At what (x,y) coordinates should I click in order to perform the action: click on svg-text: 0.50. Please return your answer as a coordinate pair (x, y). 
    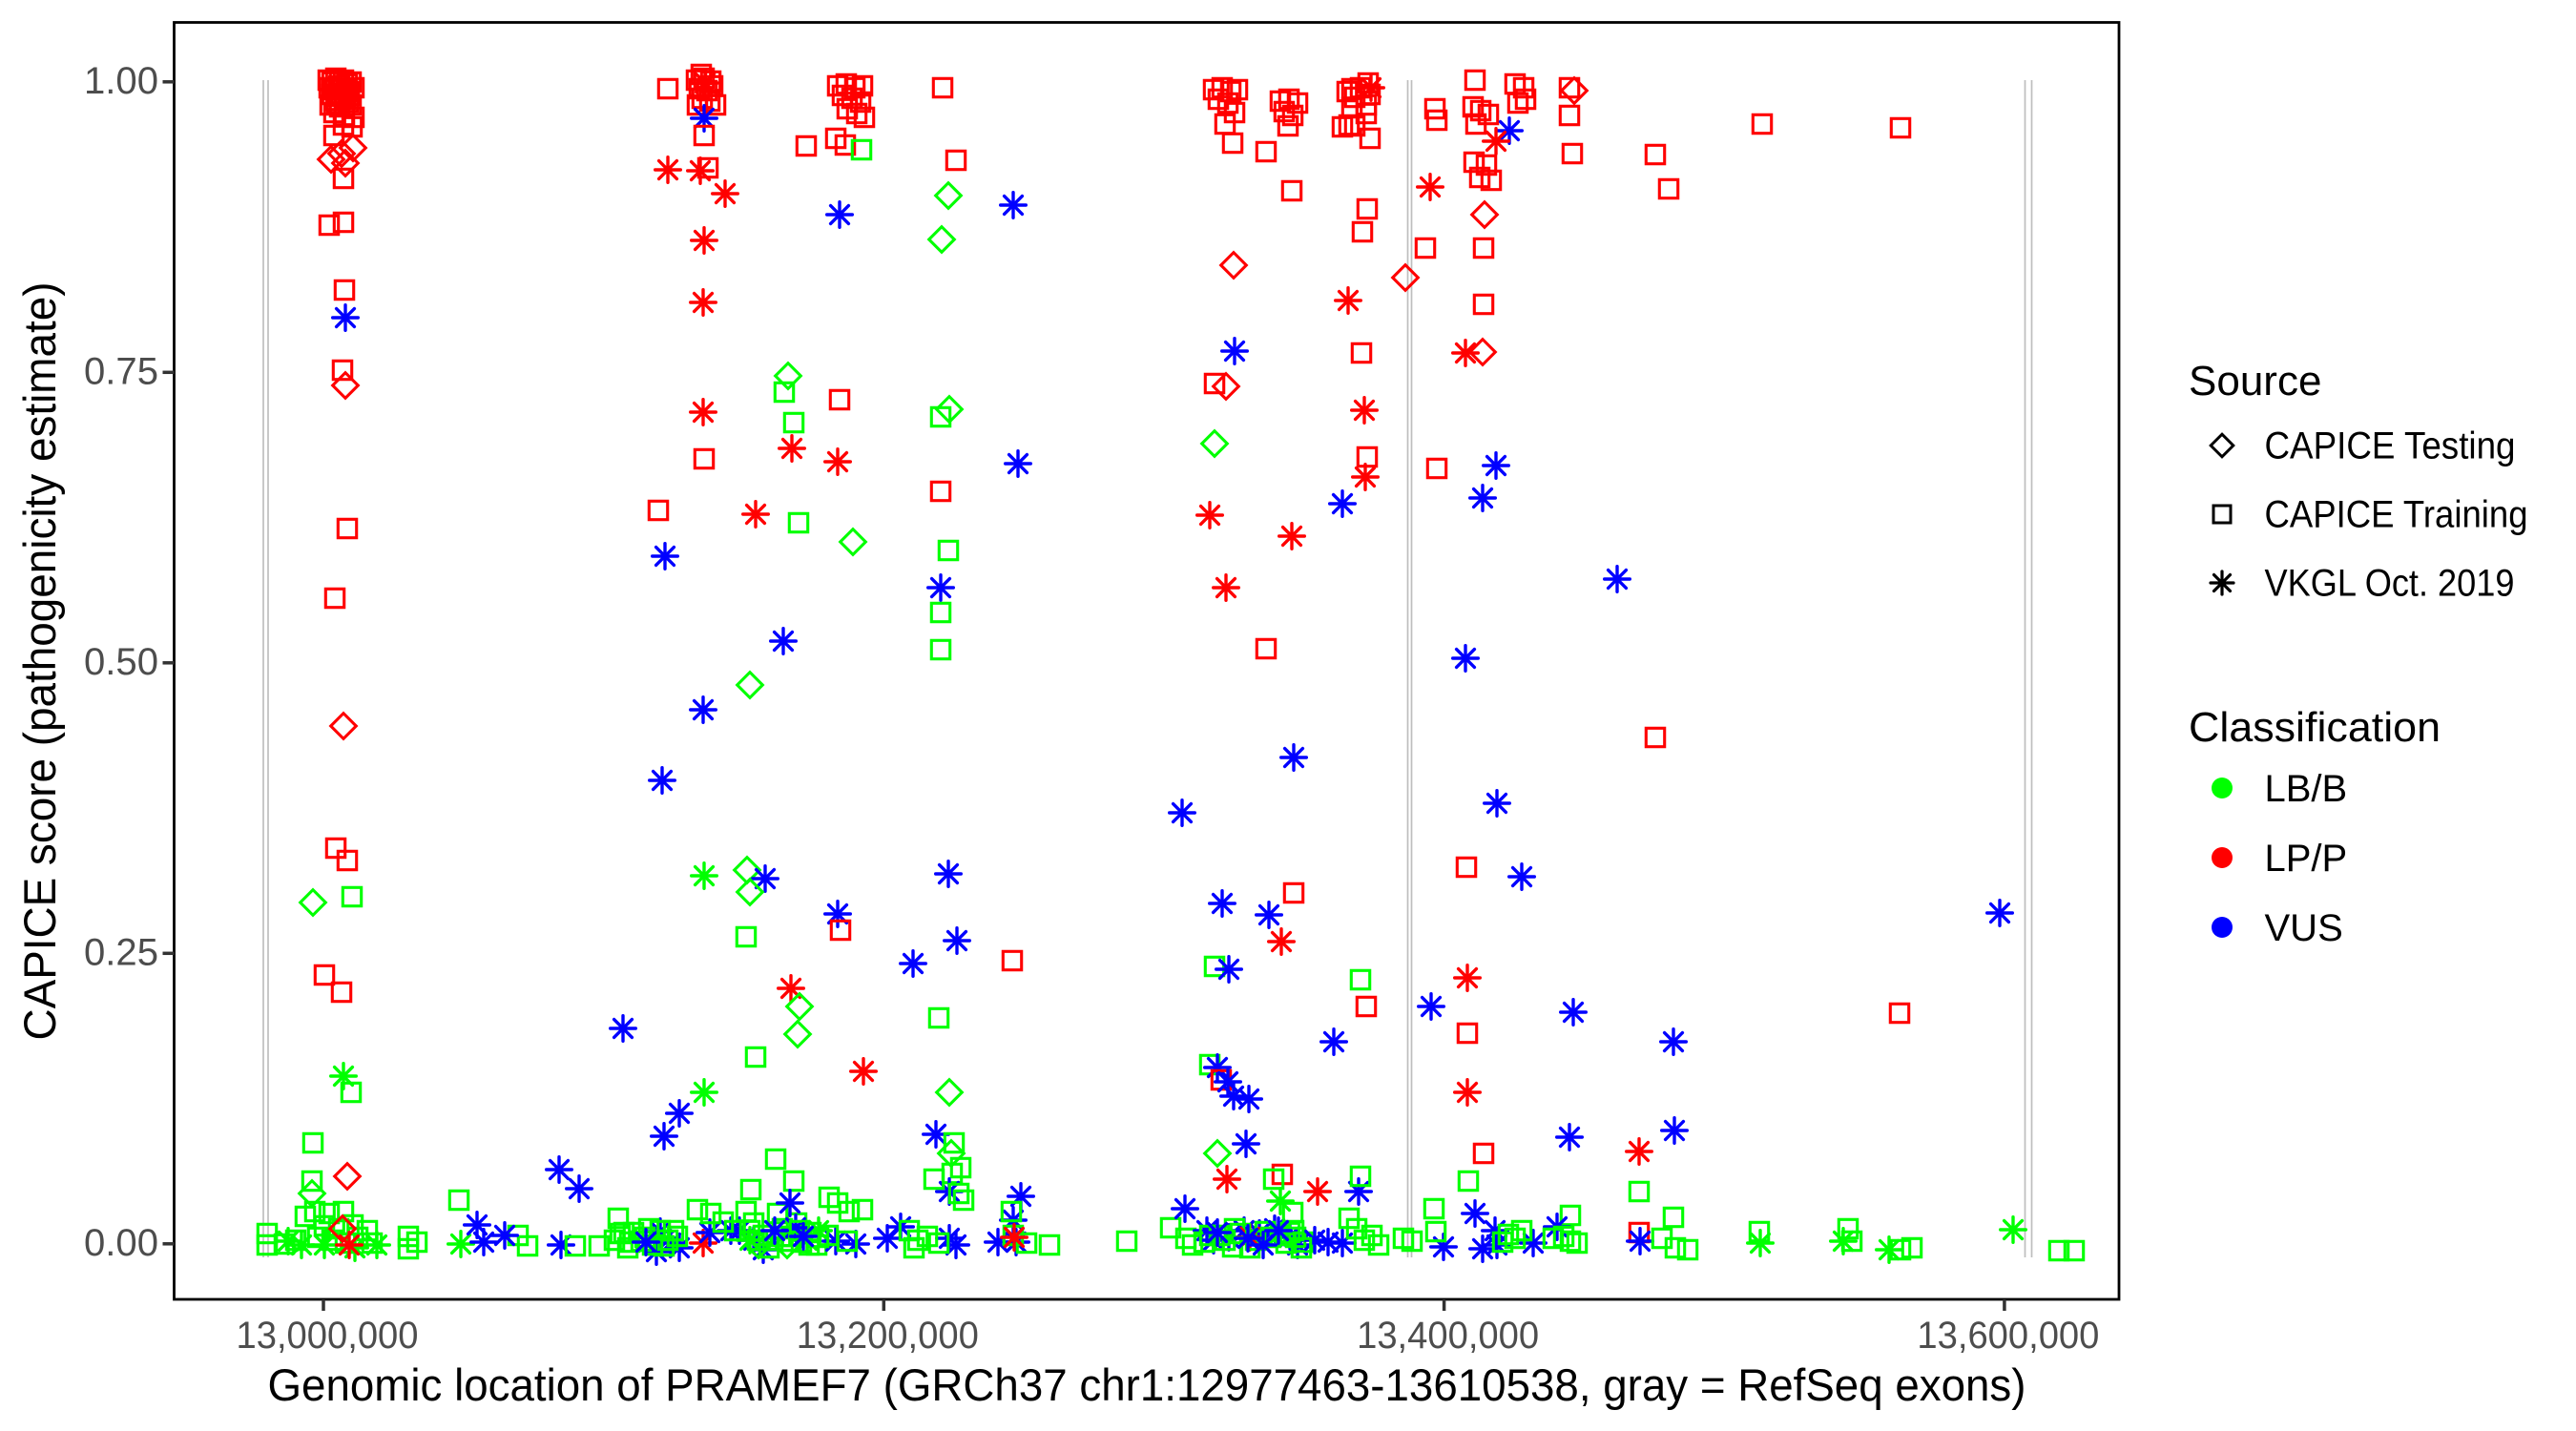
    Looking at the image, I should click on (121, 662).